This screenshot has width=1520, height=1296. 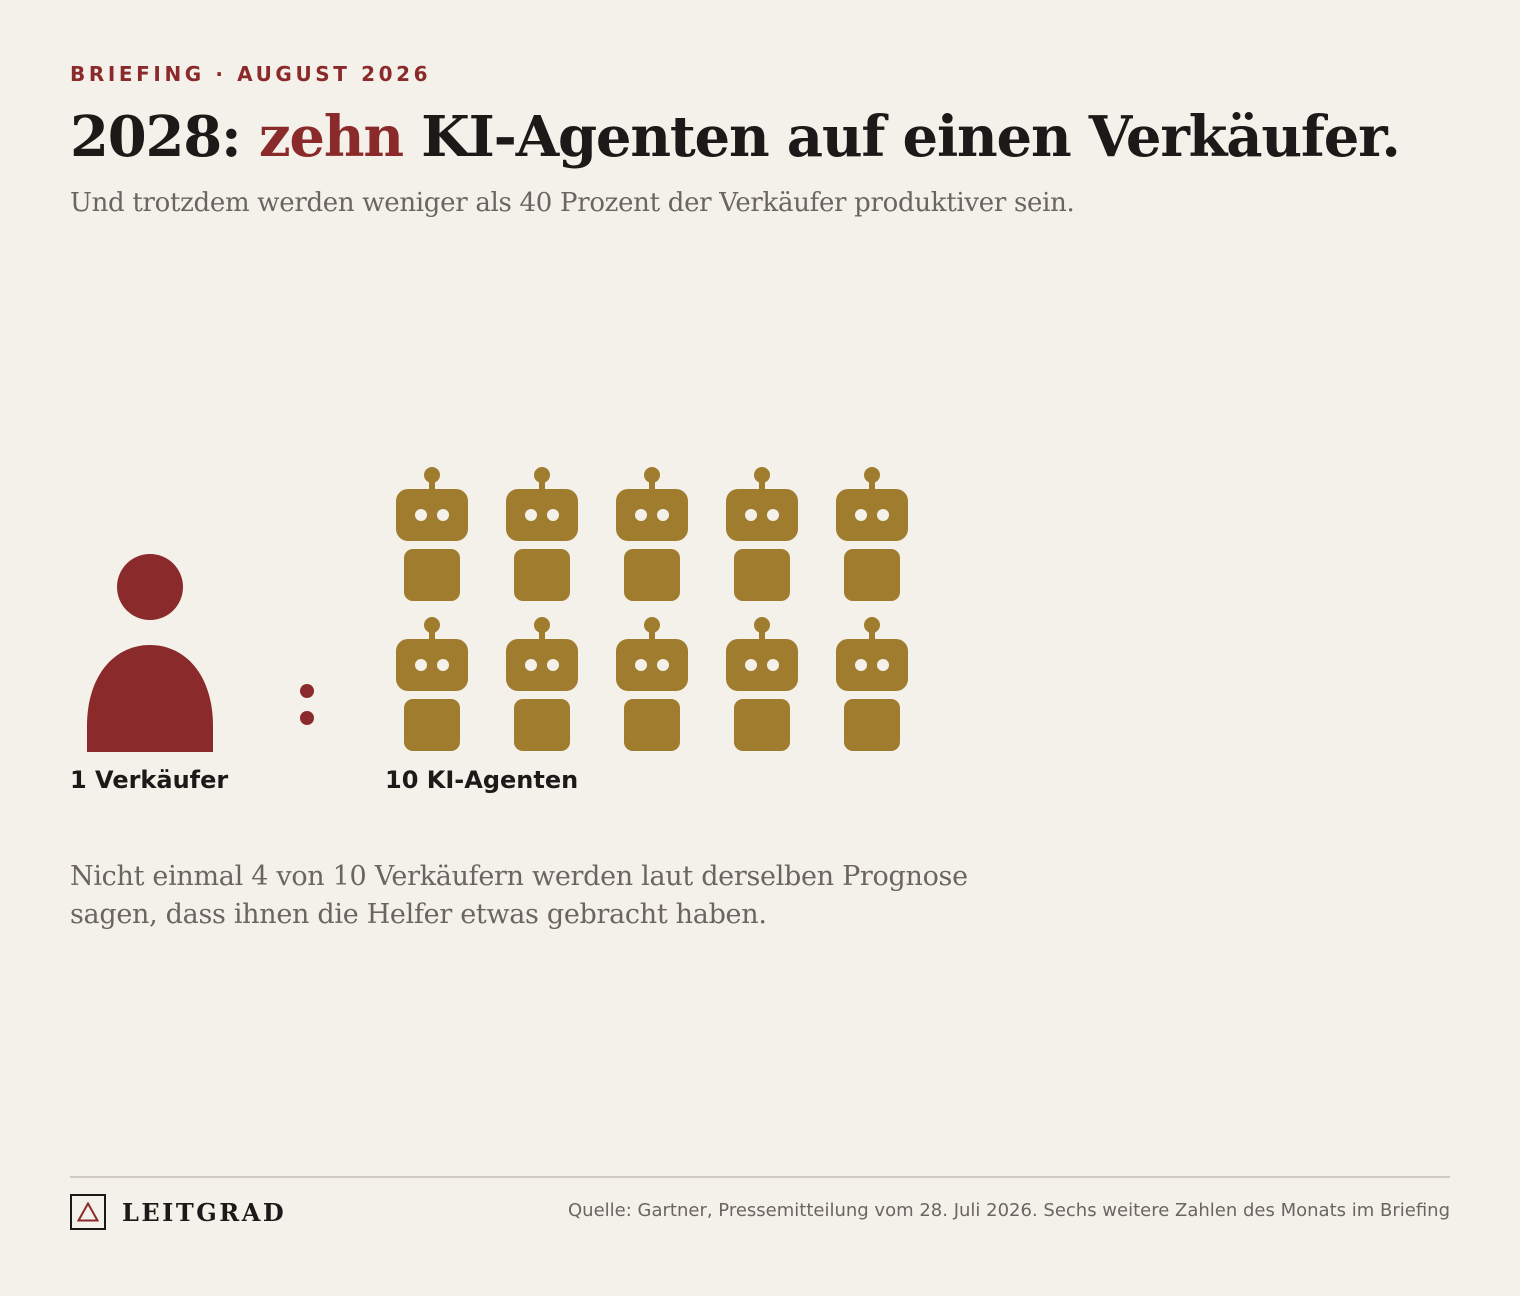 I want to click on person-icon, so click(x=150, y=655).